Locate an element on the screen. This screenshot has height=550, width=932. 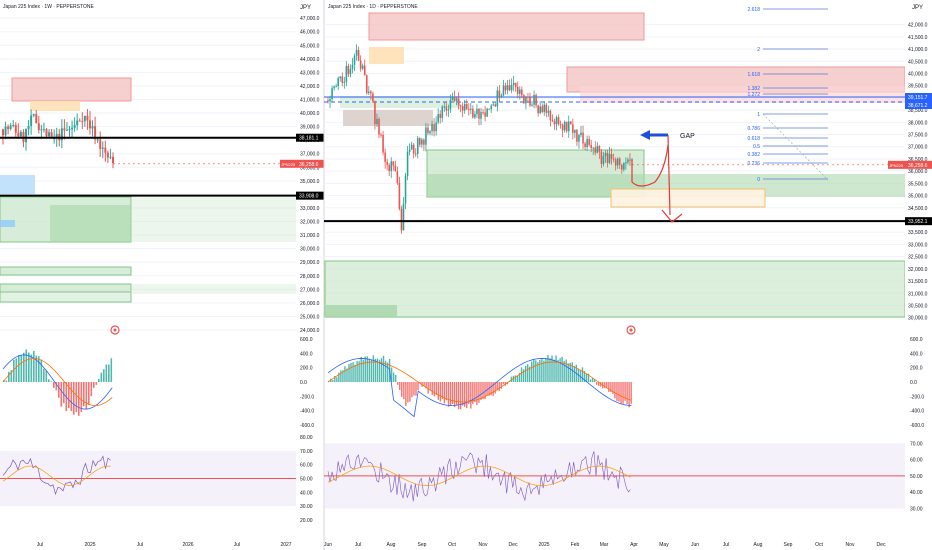
right-fib-trend is located at coordinates (795, 147).